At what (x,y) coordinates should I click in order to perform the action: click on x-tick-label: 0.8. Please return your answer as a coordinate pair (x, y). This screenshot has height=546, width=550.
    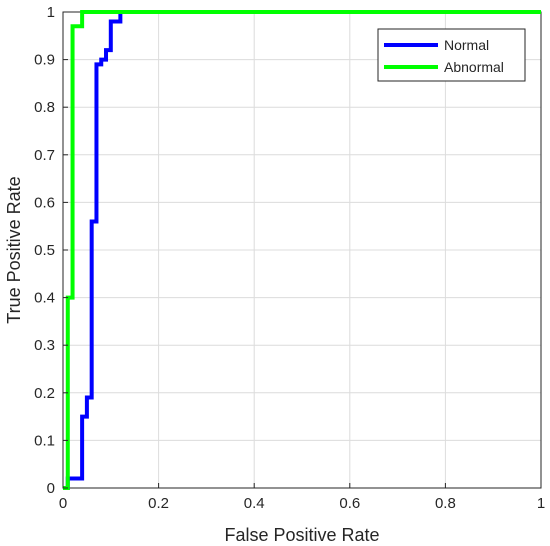
    Looking at the image, I should click on (445, 503).